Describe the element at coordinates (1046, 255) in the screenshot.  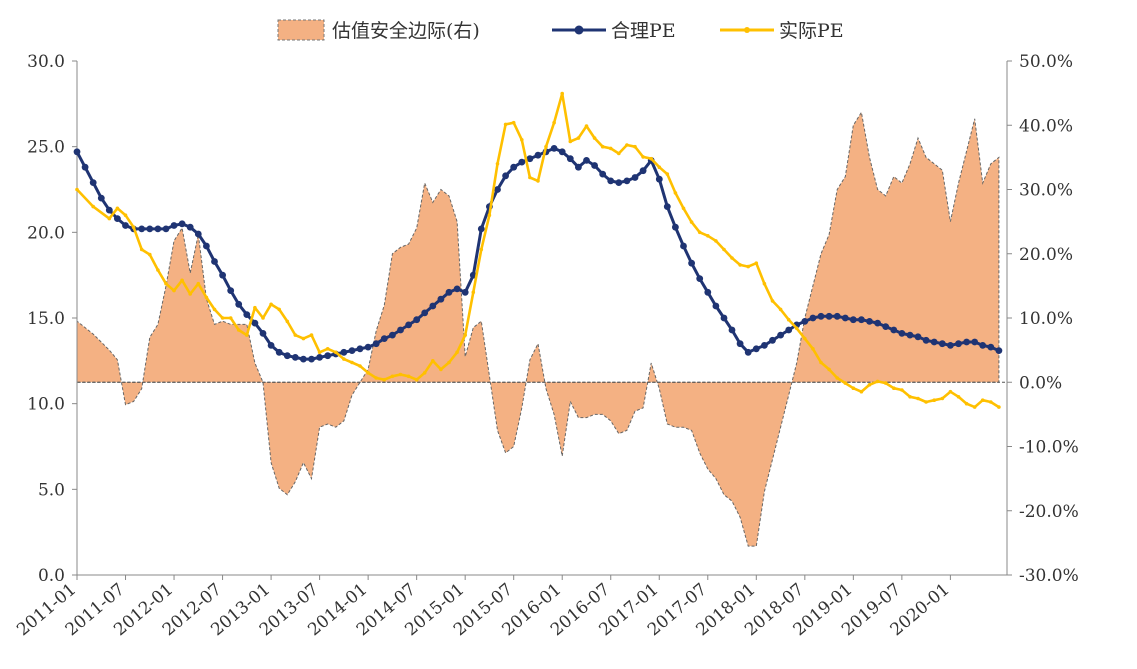
I see `y-right-tick-label: 20.0%` at that location.